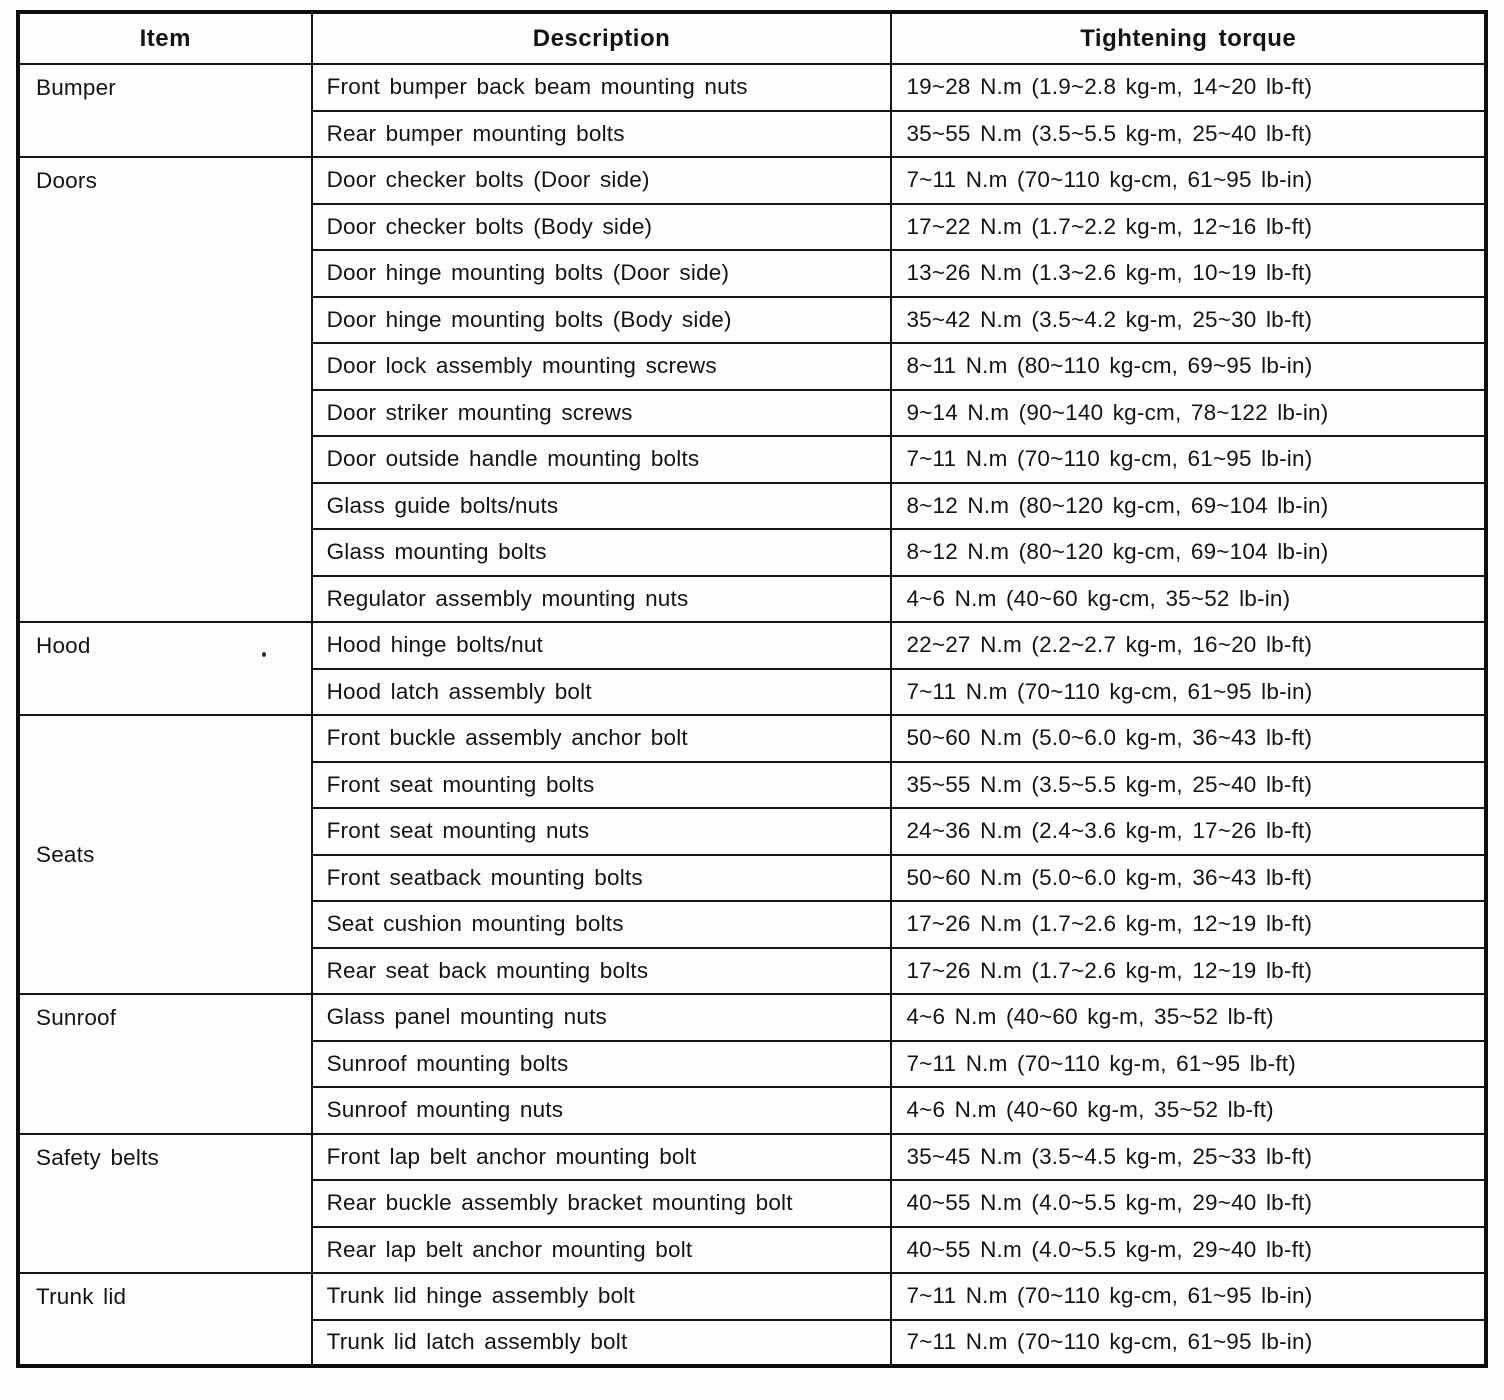 The height and width of the screenshot is (1400, 1504). Describe the element at coordinates (165, 1319) in the screenshot. I see `item-cell: Trunk lid` at that location.